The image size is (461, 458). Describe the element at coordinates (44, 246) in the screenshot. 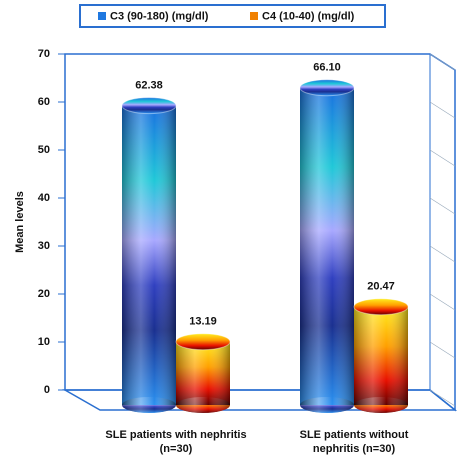

I see `y-tick-label: 30` at that location.